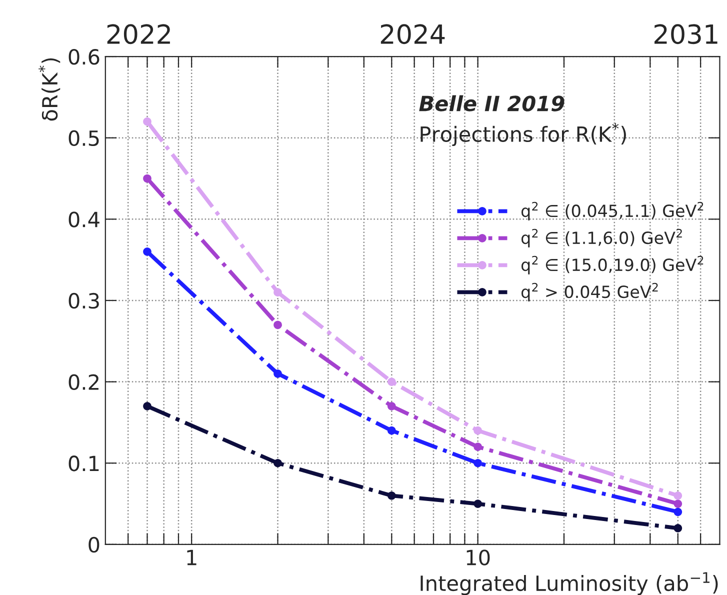 This screenshot has width=727, height=595. Describe the element at coordinates (84, 220) in the screenshot. I see `y-tick-label: 0.4` at that location.